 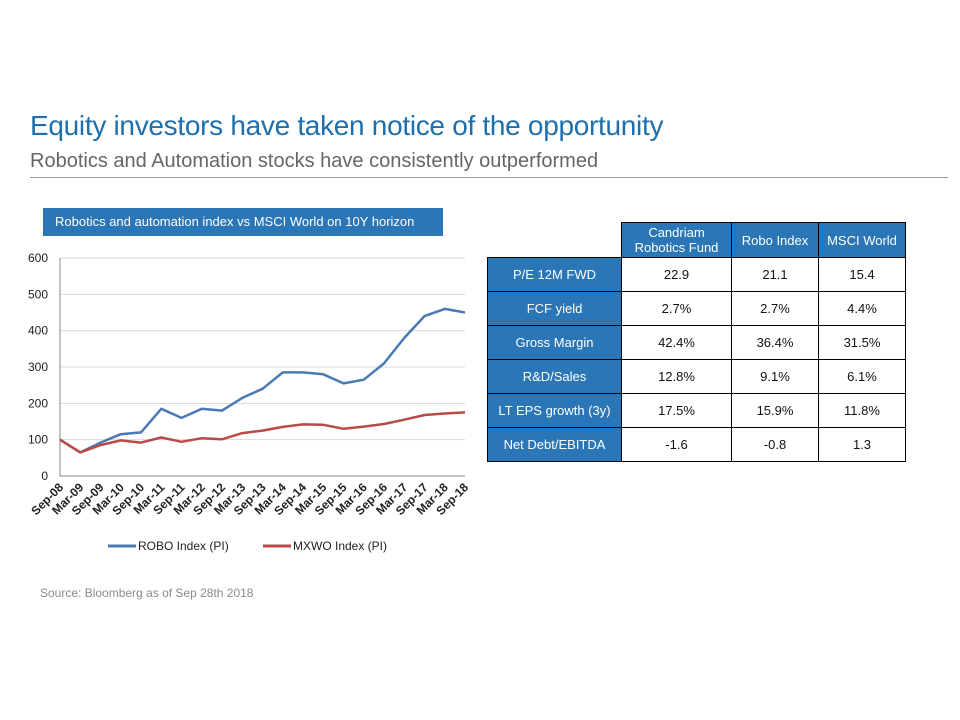 I want to click on table-row: LT EPS growth (3y) 17.5% 15.9% 11.8%, so click(x=696, y=410).